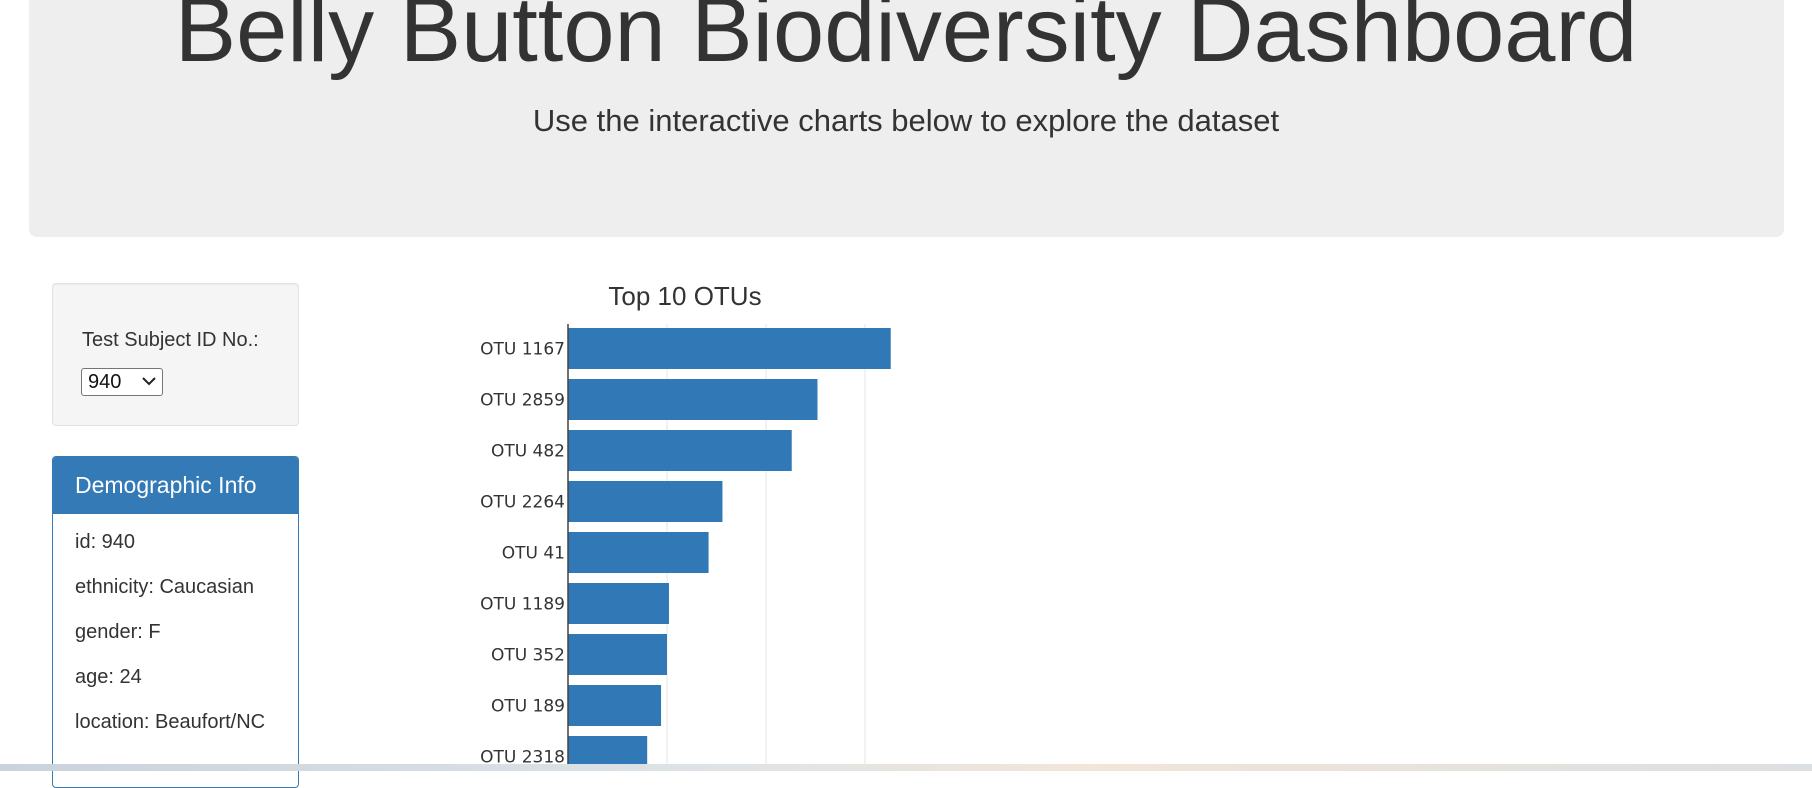 This screenshot has height=788, width=1812. Describe the element at coordinates (522, 503) in the screenshot. I see `y-tick-label: OTU 2264` at that location.